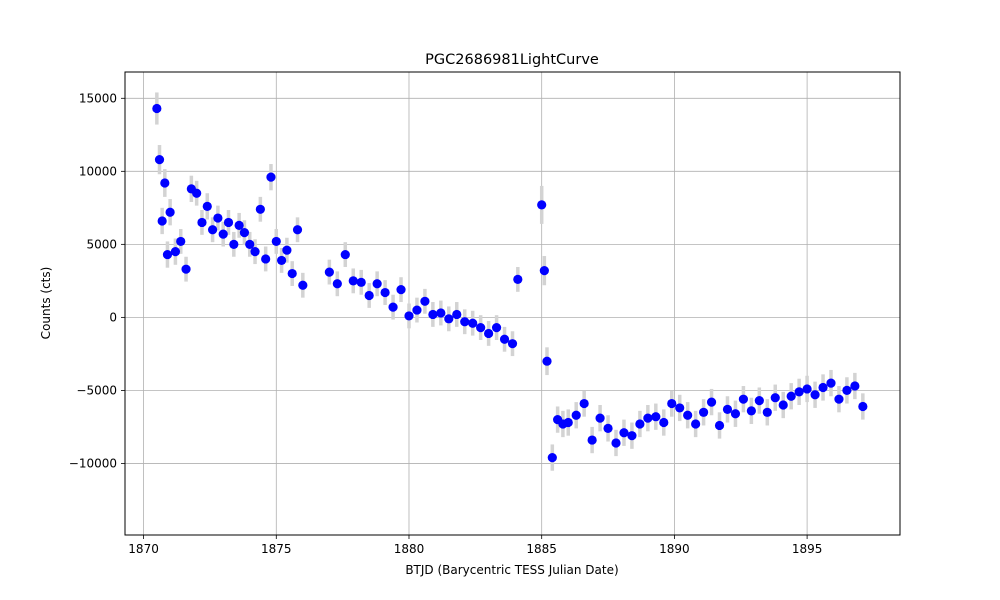  What do you see at coordinates (511, 570) in the screenshot?
I see `x-axis-label: BTJD (Barycentric TESS Julian Date)` at bounding box center [511, 570].